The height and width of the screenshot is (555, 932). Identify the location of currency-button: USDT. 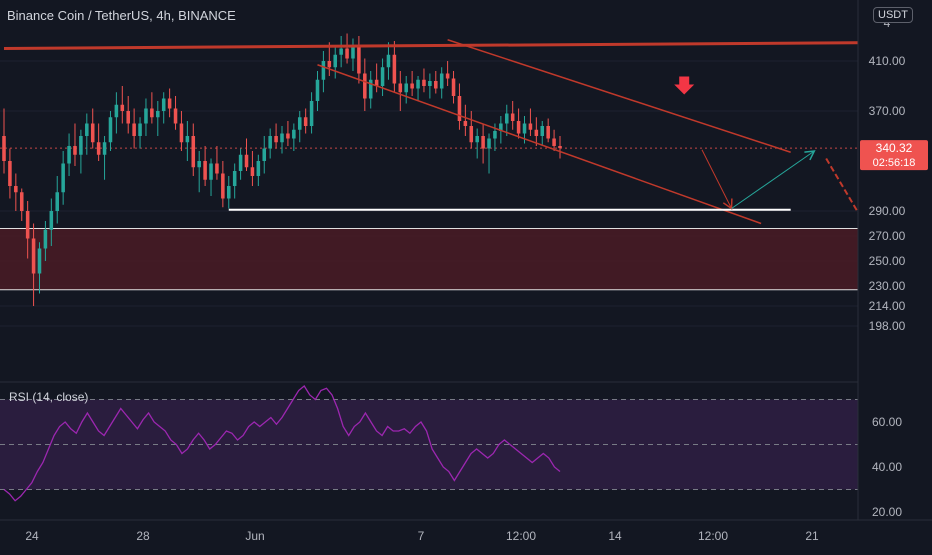
(893, 15).